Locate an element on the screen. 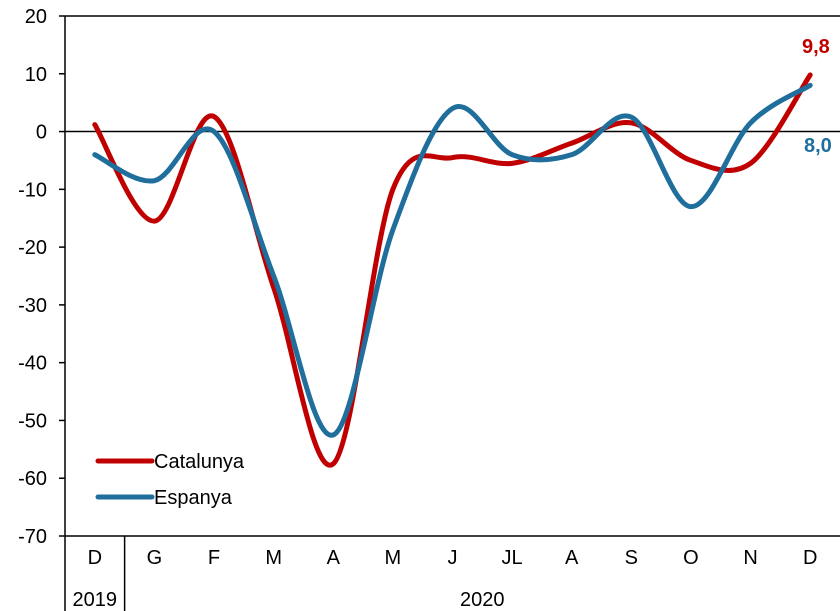  y-tick-label: -60 is located at coordinates (32, 479).